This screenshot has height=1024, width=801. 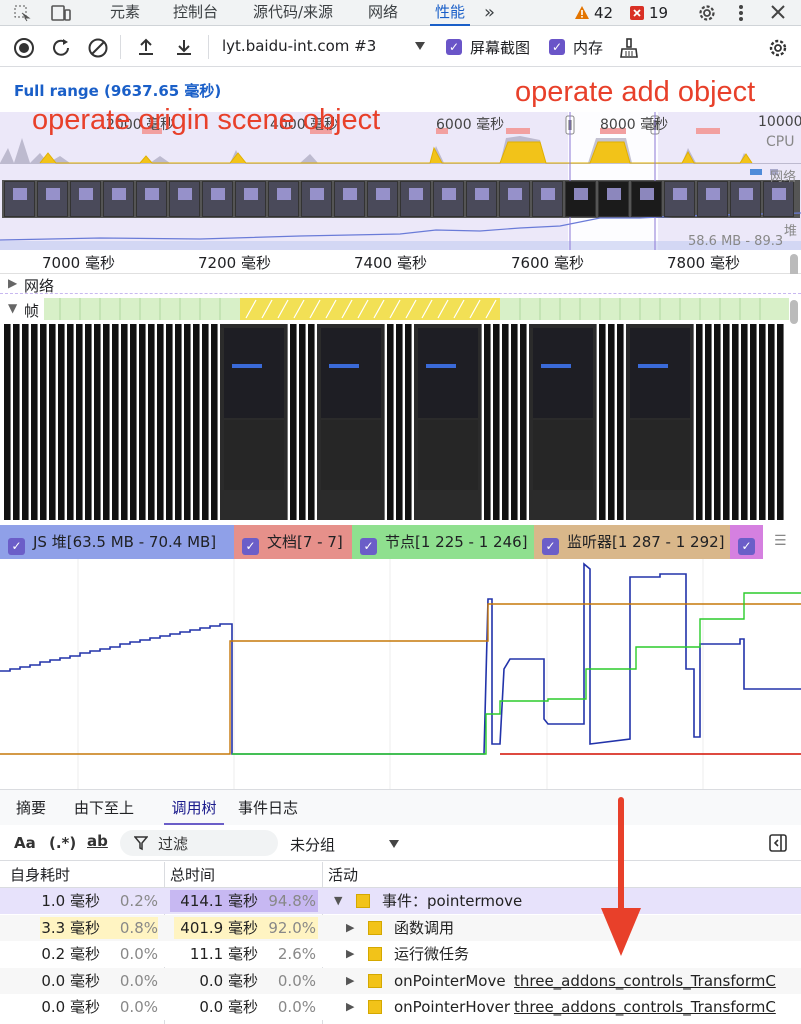 I want to click on filter-input: 过滤, so click(x=199, y=843).